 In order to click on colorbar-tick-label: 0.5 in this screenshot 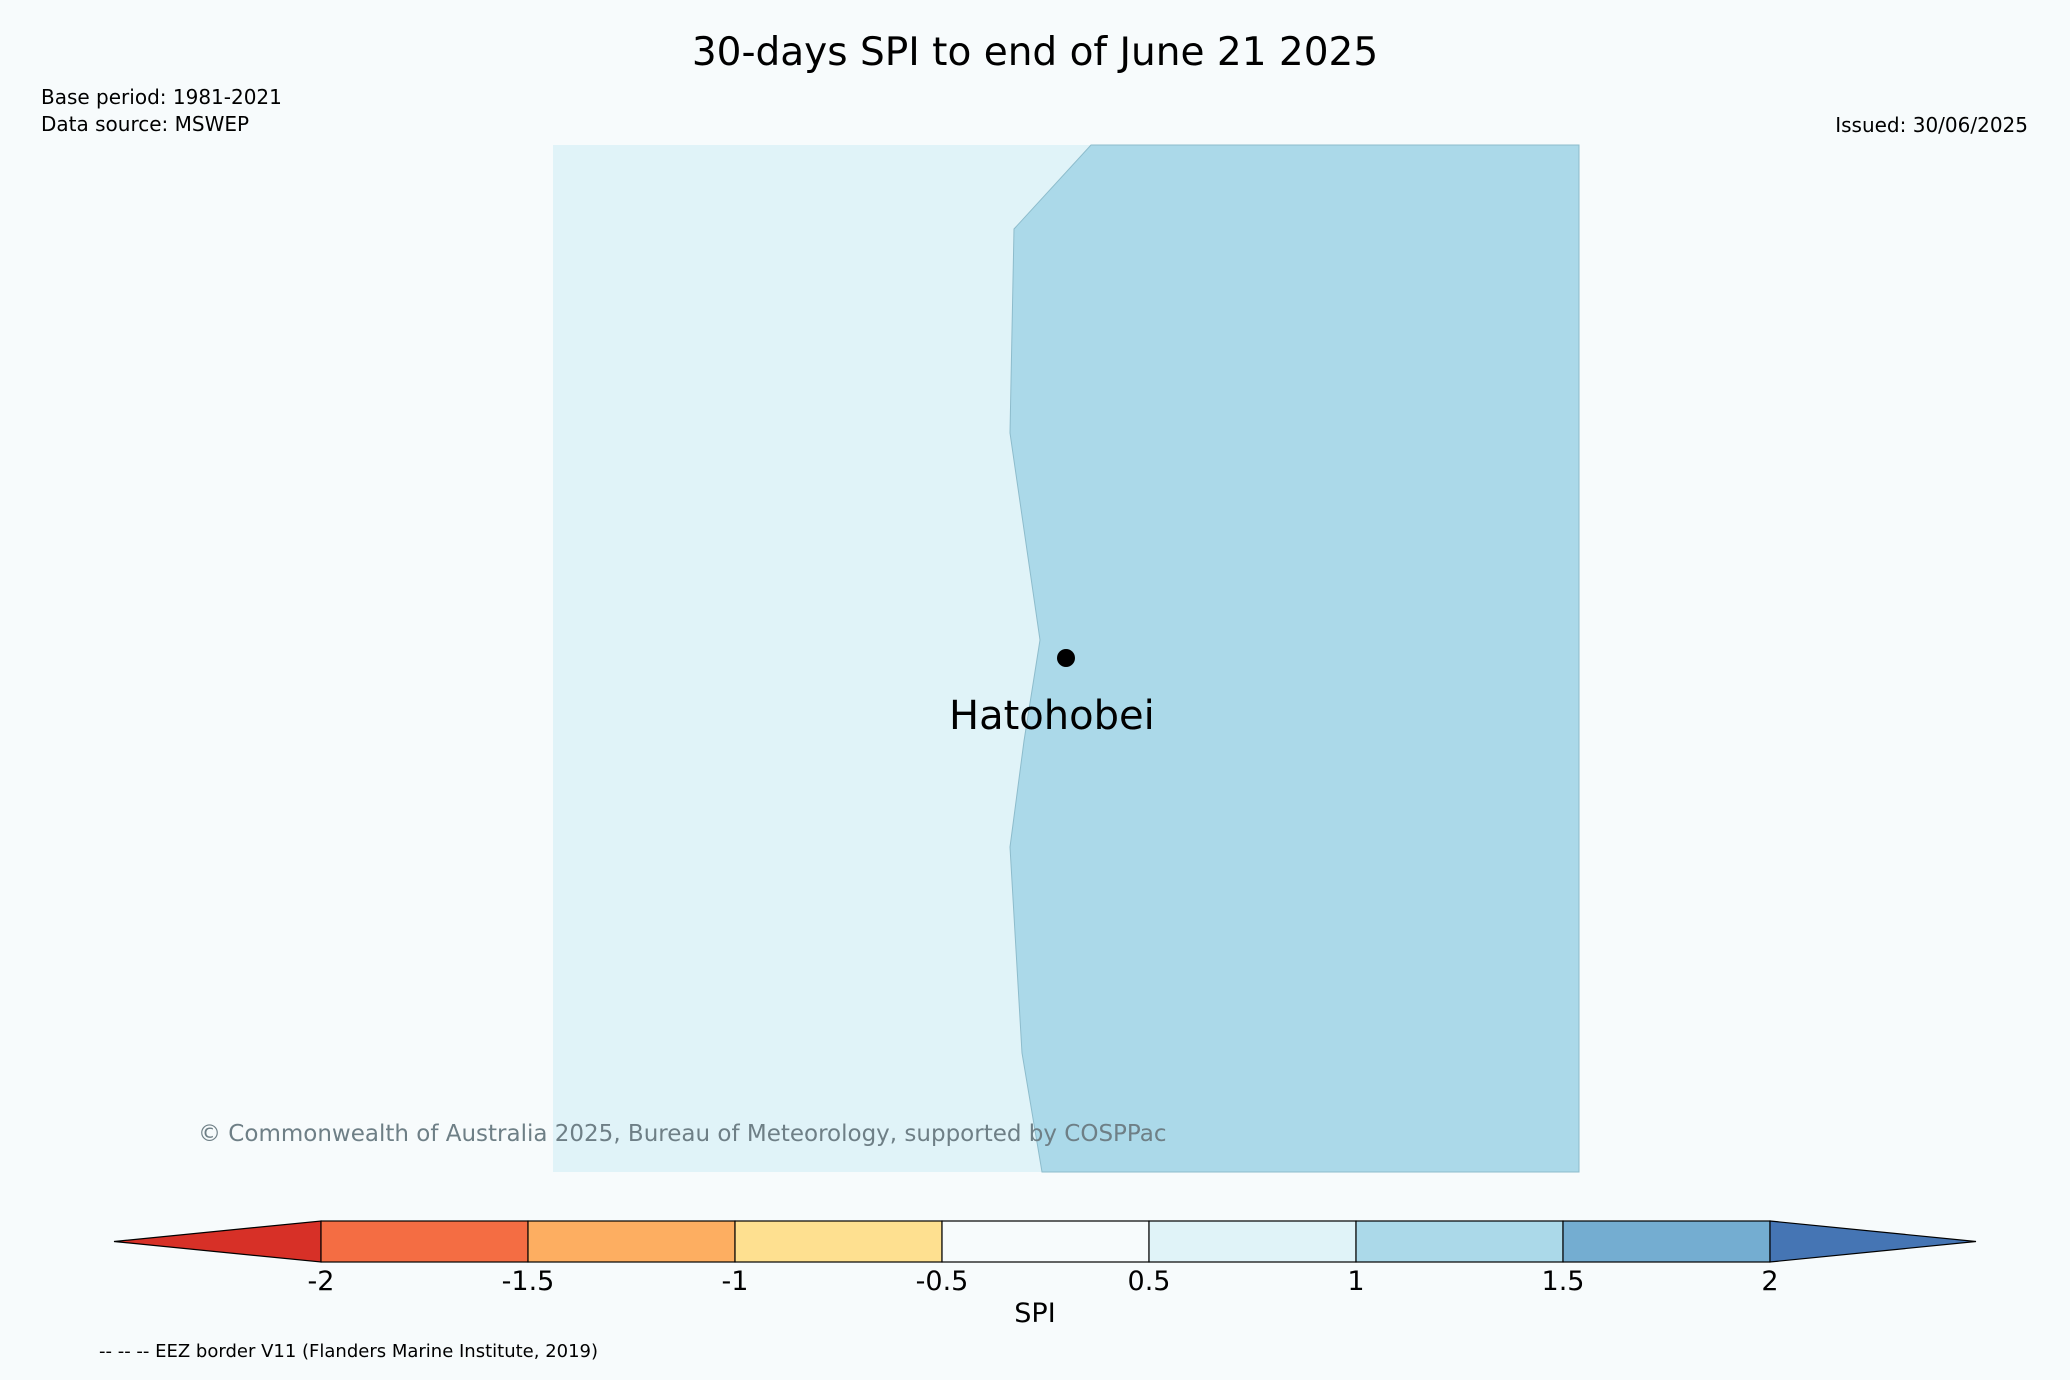, I will do `click(1149, 1281)`.